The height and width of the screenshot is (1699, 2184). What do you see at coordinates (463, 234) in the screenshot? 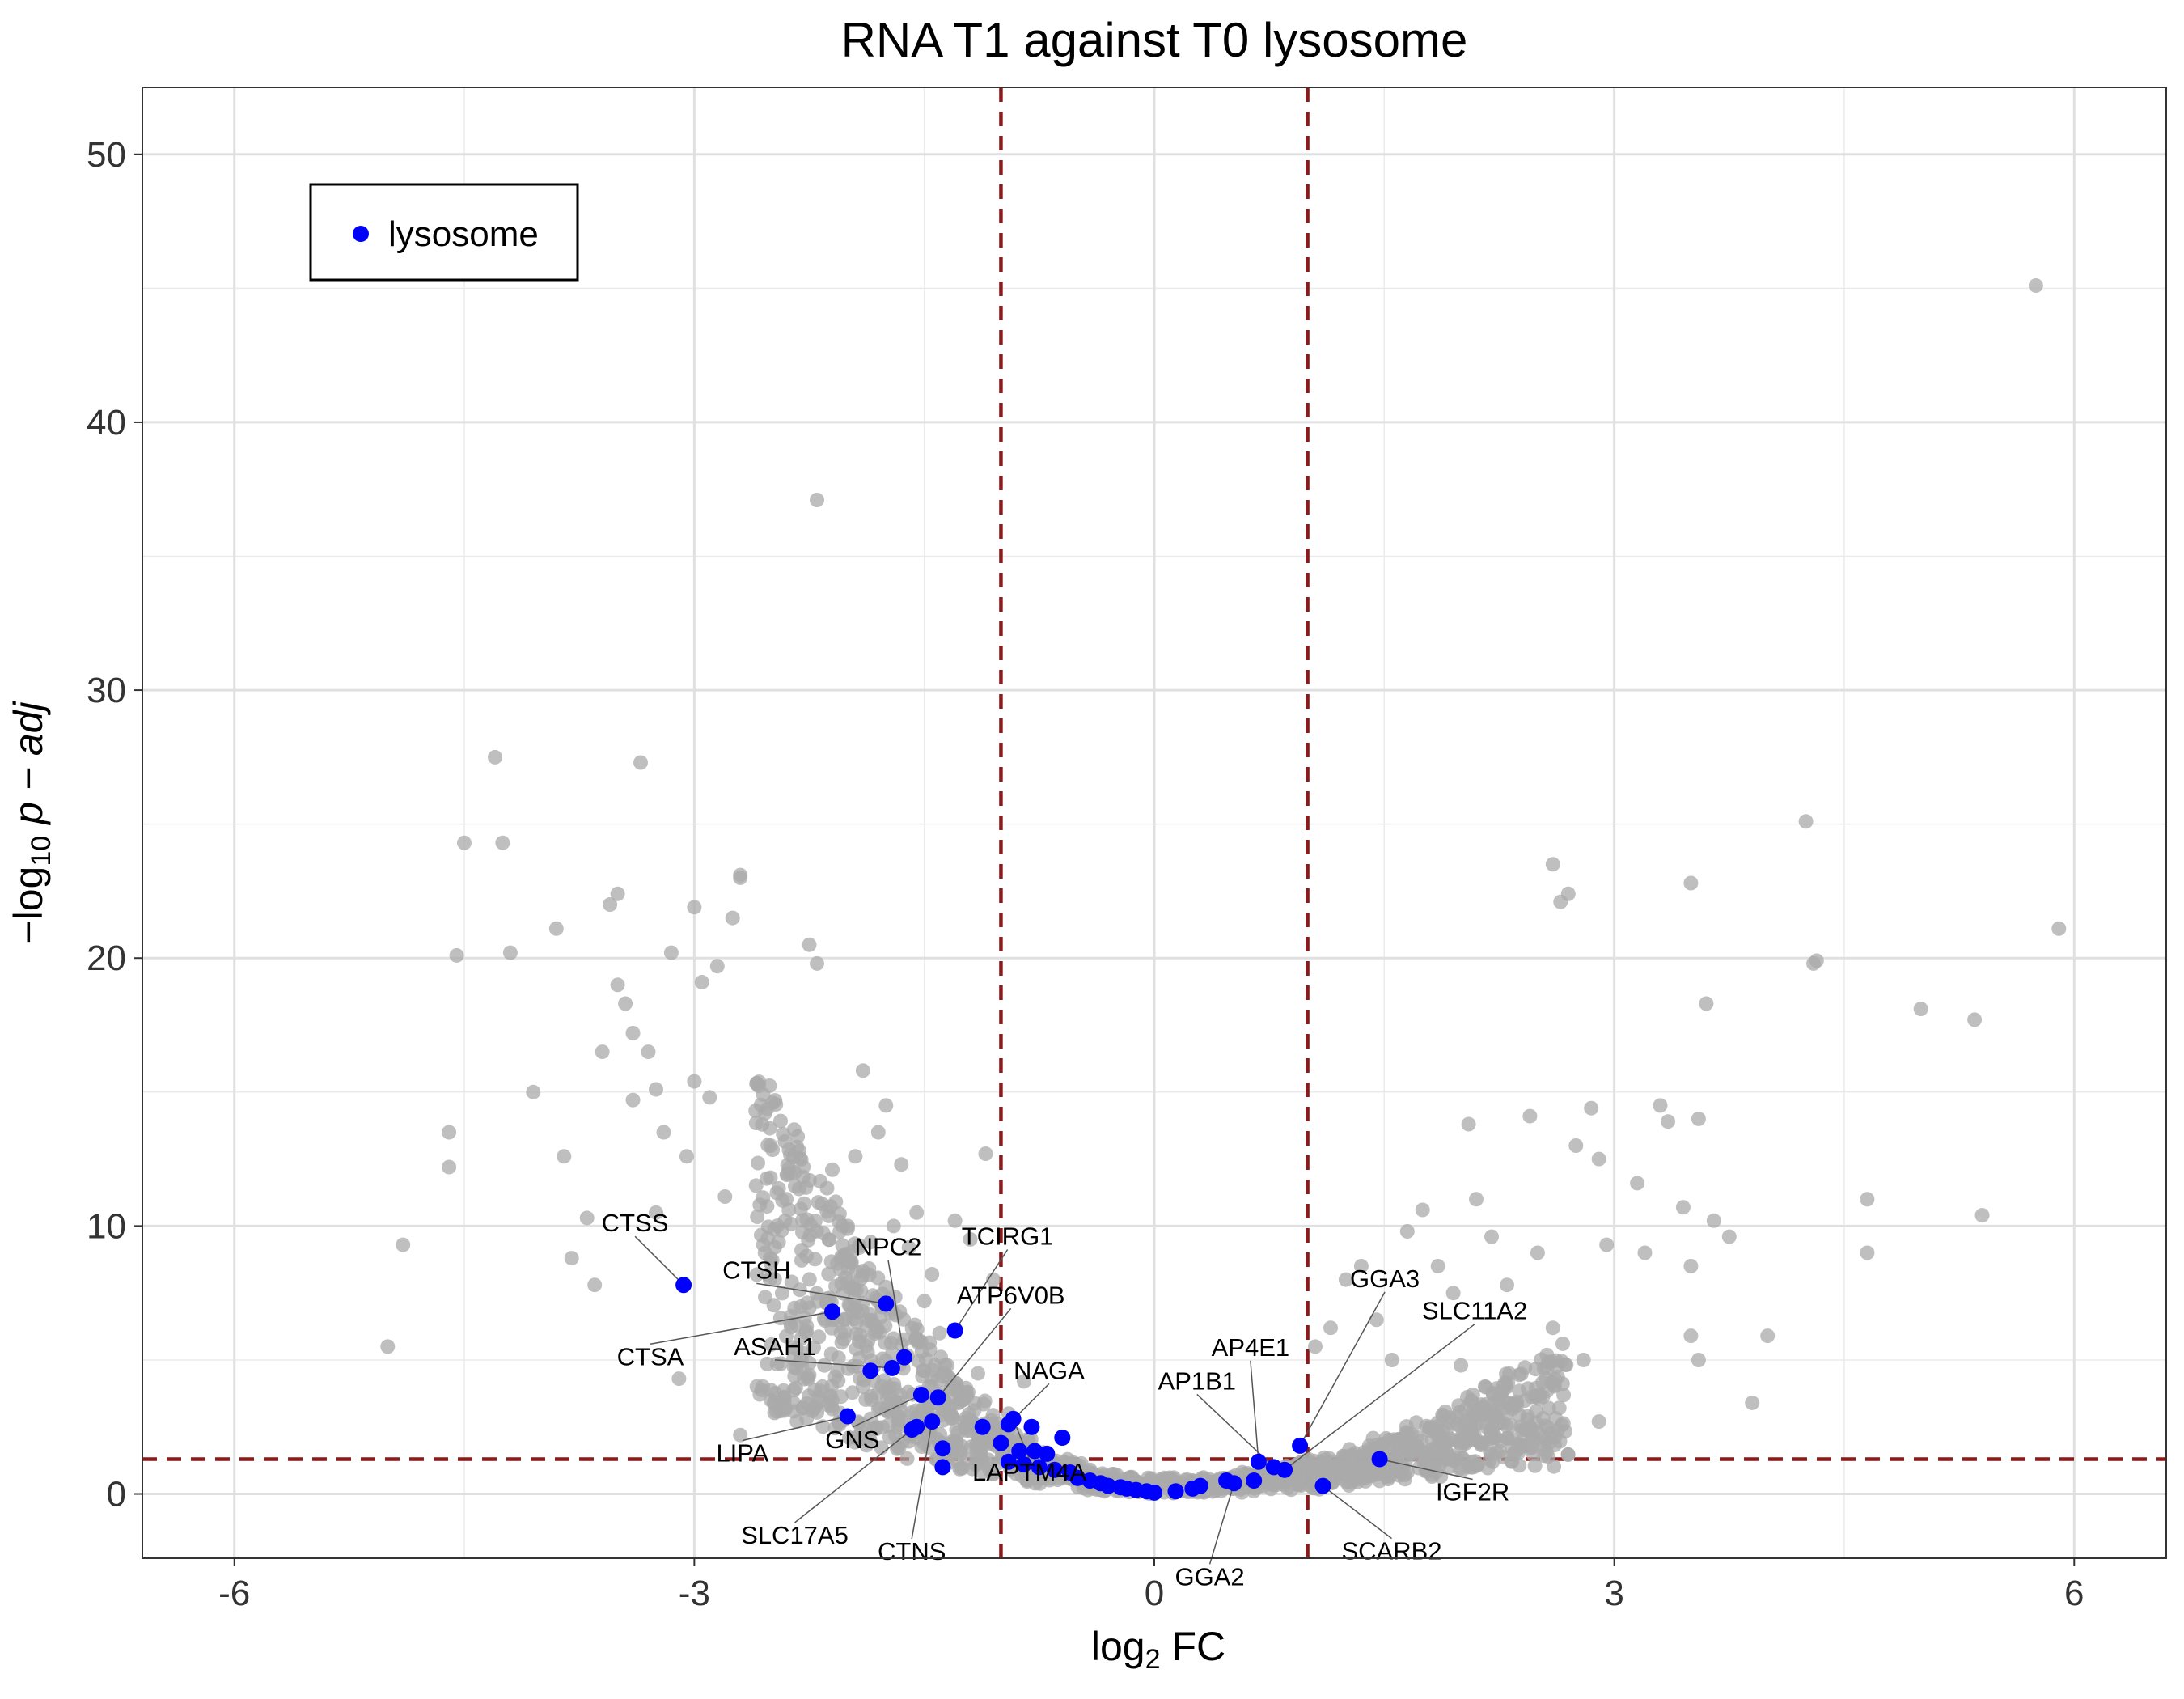
I see `legend-lysosome-label: lysosome` at bounding box center [463, 234].